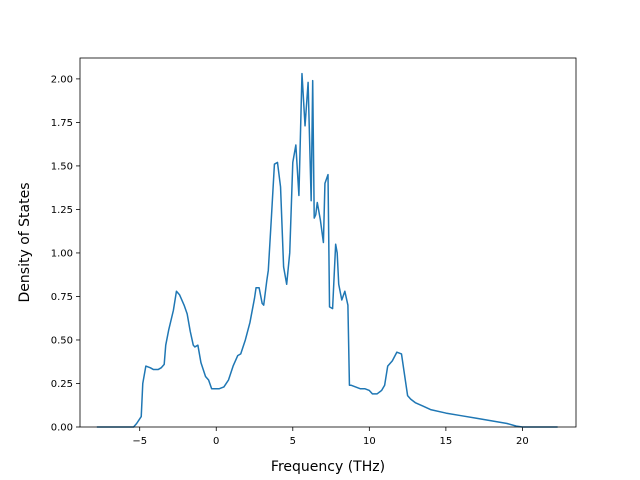 The width and height of the screenshot is (640, 480). What do you see at coordinates (62, 253) in the screenshot?
I see `y-tick-label: 1.00` at bounding box center [62, 253].